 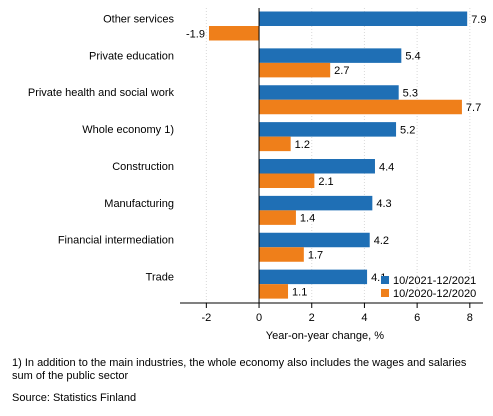 What do you see at coordinates (386, 167) in the screenshot?
I see `data-label: 4.4` at bounding box center [386, 167].